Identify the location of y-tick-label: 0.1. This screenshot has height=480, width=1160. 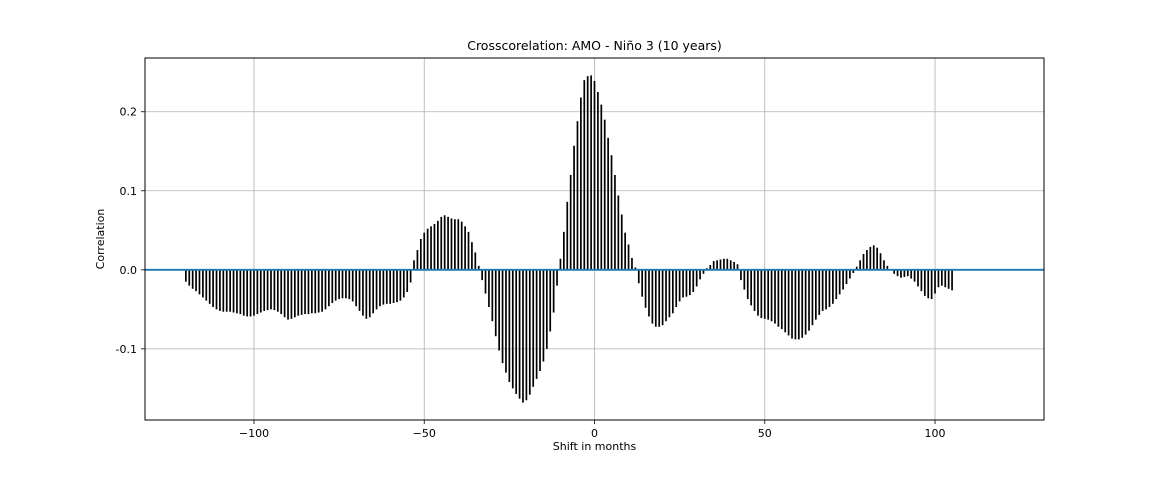
(129, 191).